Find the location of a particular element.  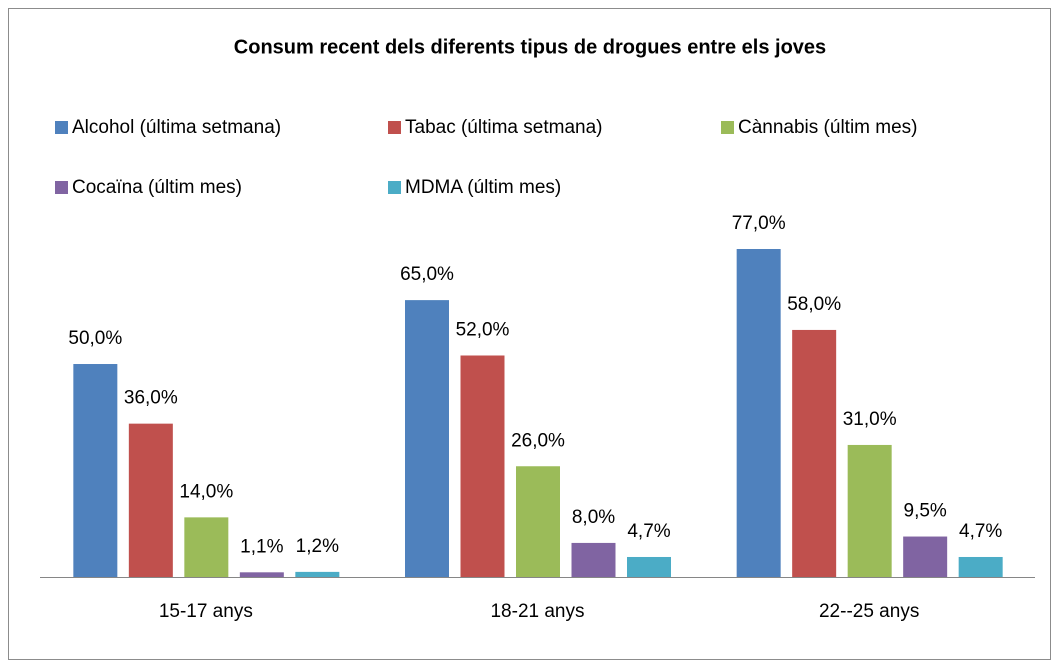

value-label: 9,5% is located at coordinates (925, 511).